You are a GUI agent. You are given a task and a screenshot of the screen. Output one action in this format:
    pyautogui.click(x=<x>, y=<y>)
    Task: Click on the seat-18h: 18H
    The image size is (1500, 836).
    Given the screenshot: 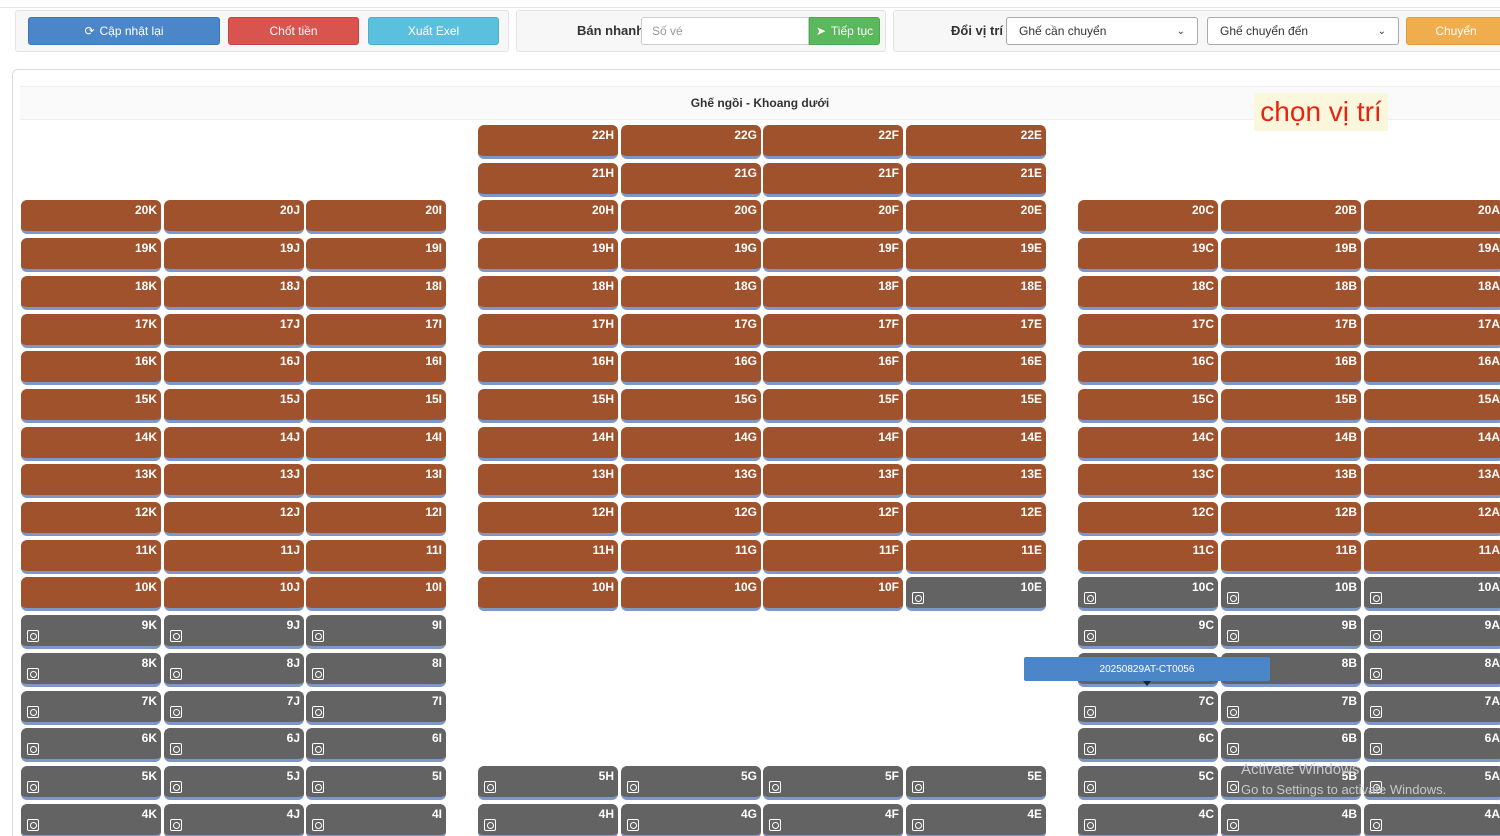 What is the action you would take?
    pyautogui.click(x=548, y=293)
    